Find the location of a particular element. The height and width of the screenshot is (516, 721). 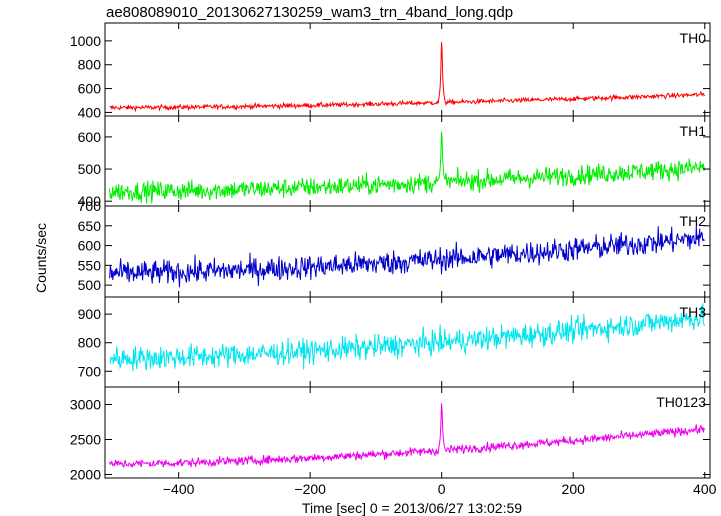

series-line-th0123 is located at coordinates (407, 435).